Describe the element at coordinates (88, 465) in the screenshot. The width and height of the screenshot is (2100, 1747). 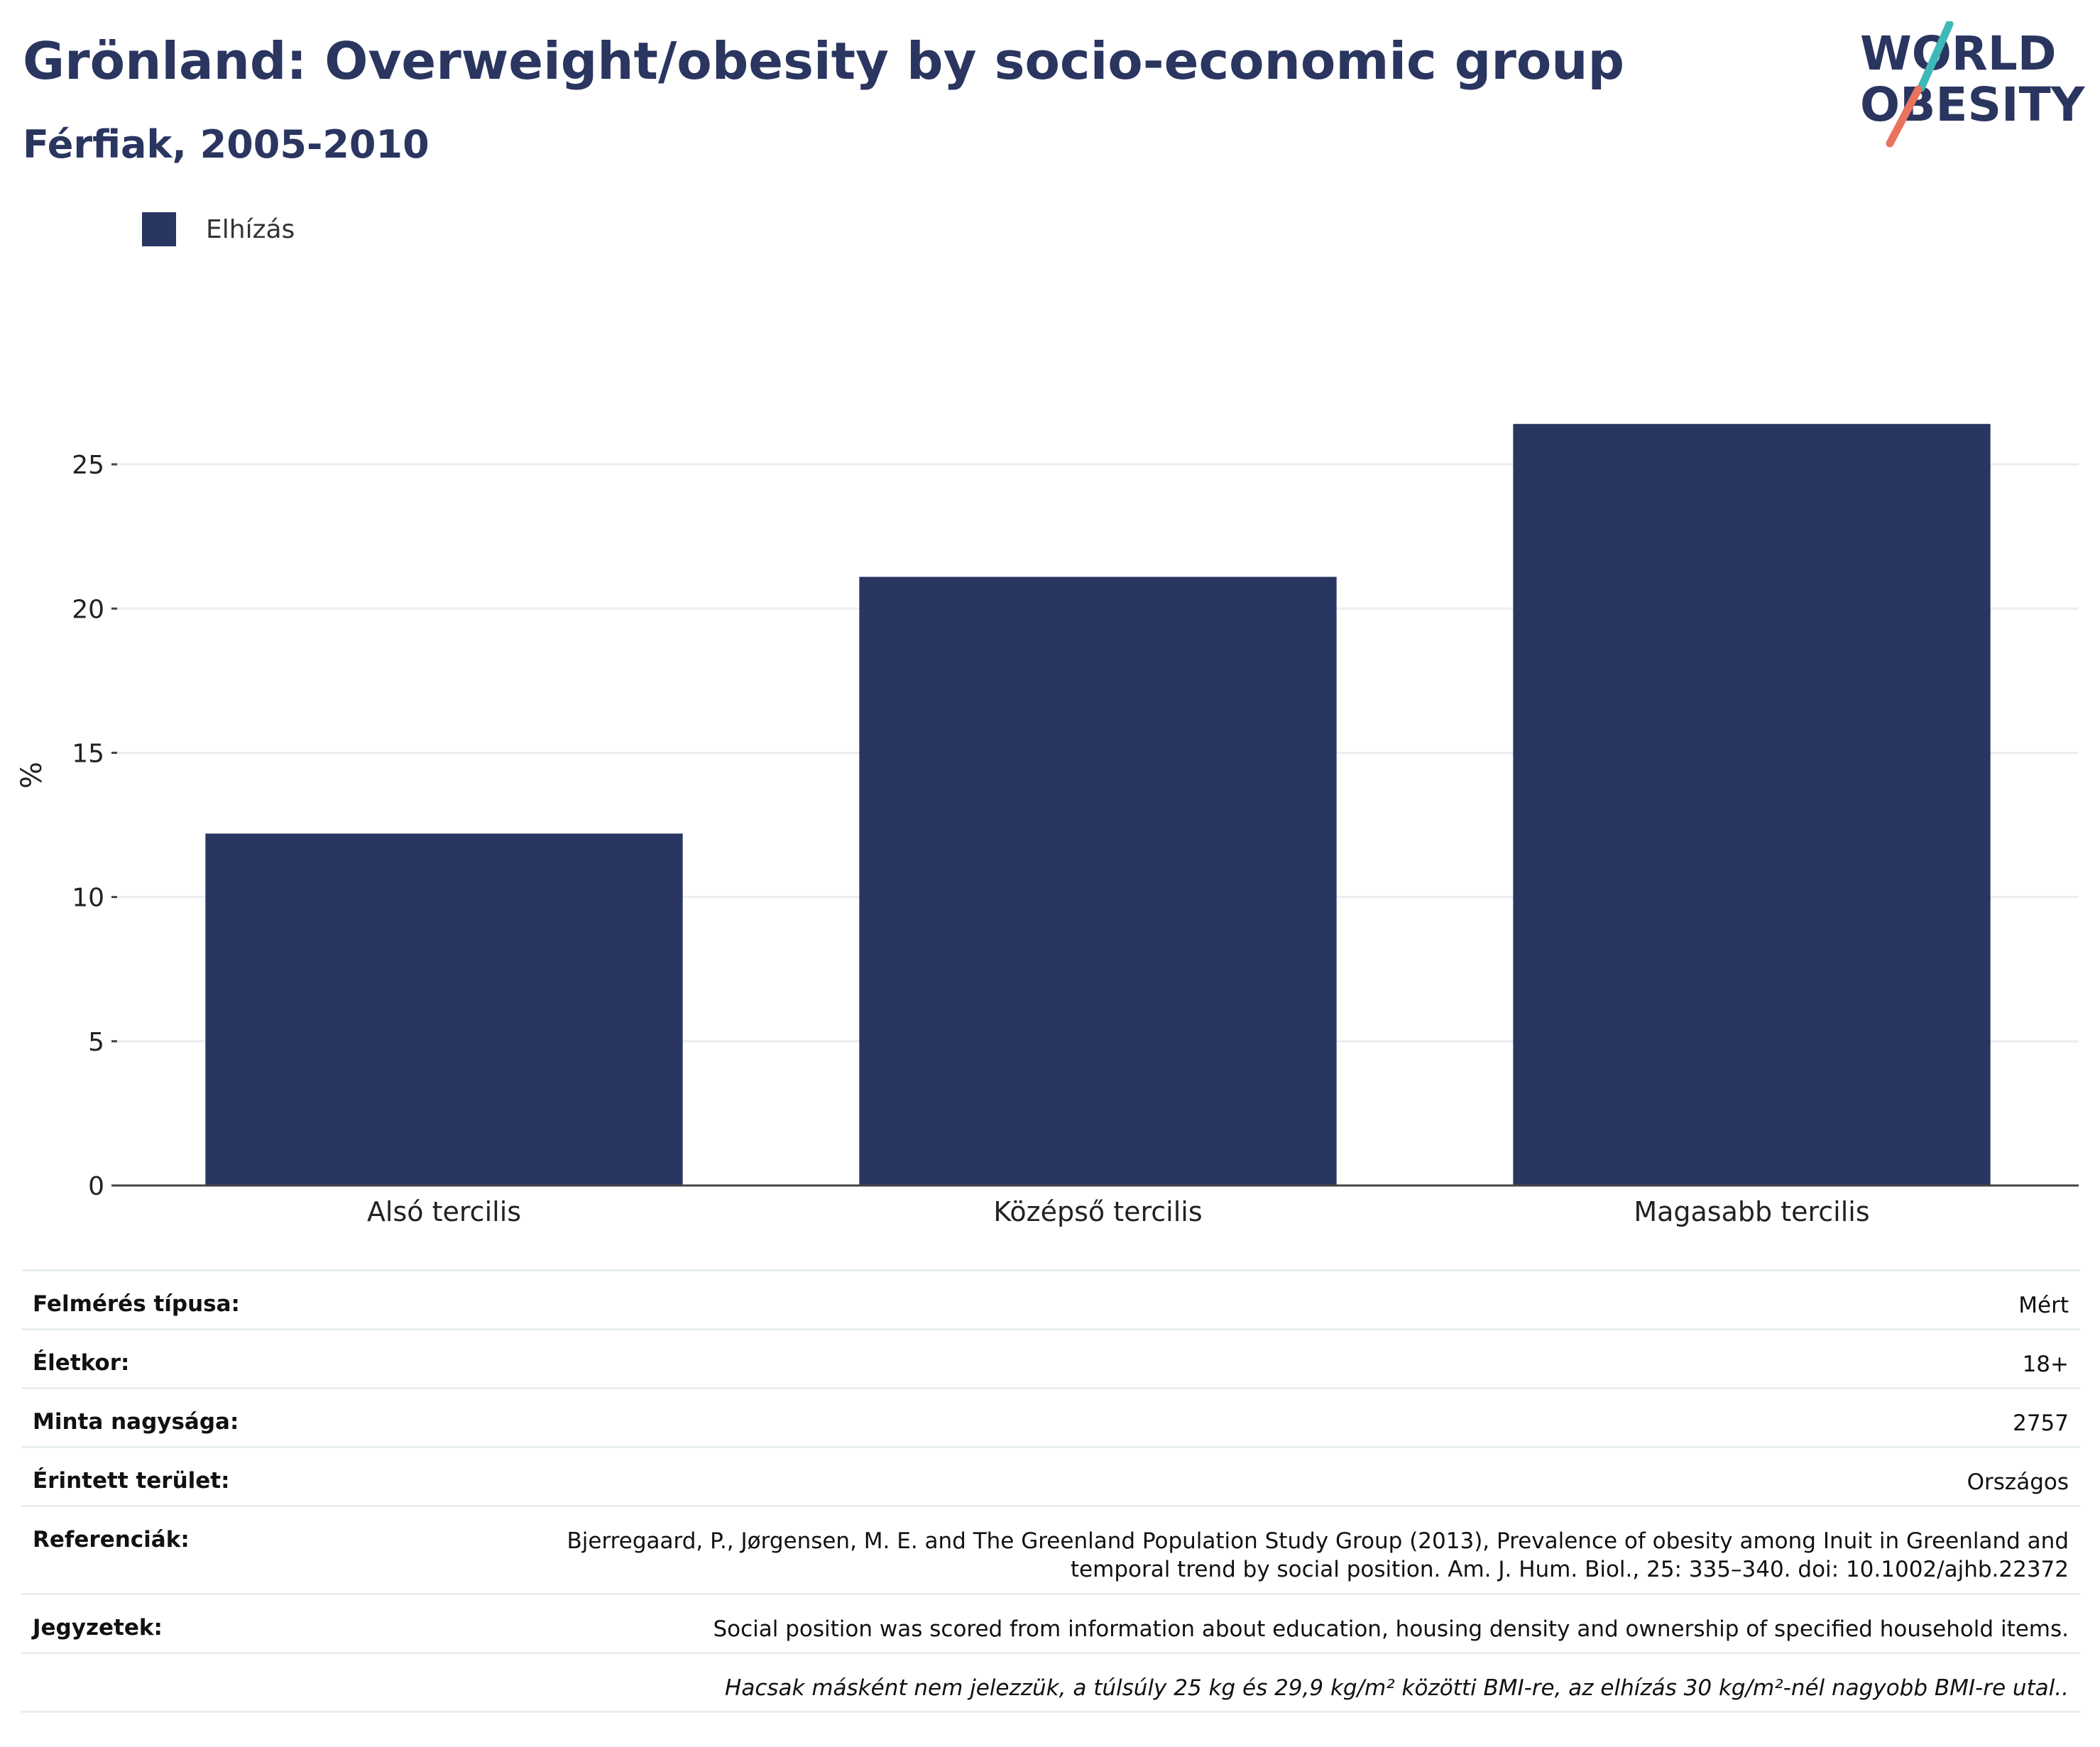
I see `y-tick-label: 25` at that location.